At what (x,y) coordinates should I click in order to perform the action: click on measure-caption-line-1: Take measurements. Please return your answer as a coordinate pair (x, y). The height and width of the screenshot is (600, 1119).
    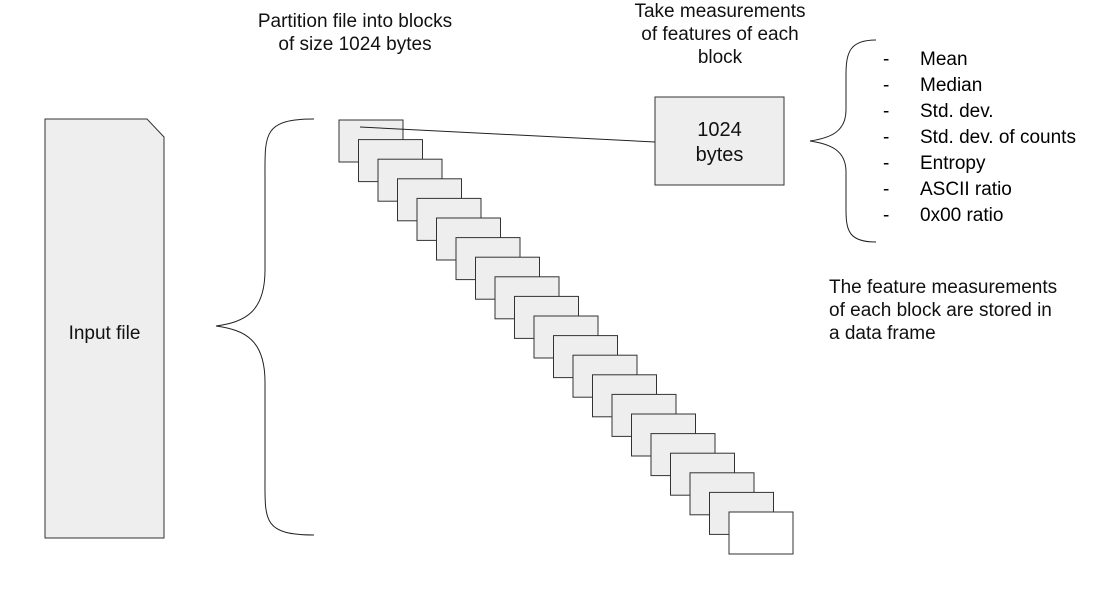
    Looking at the image, I should click on (720, 11).